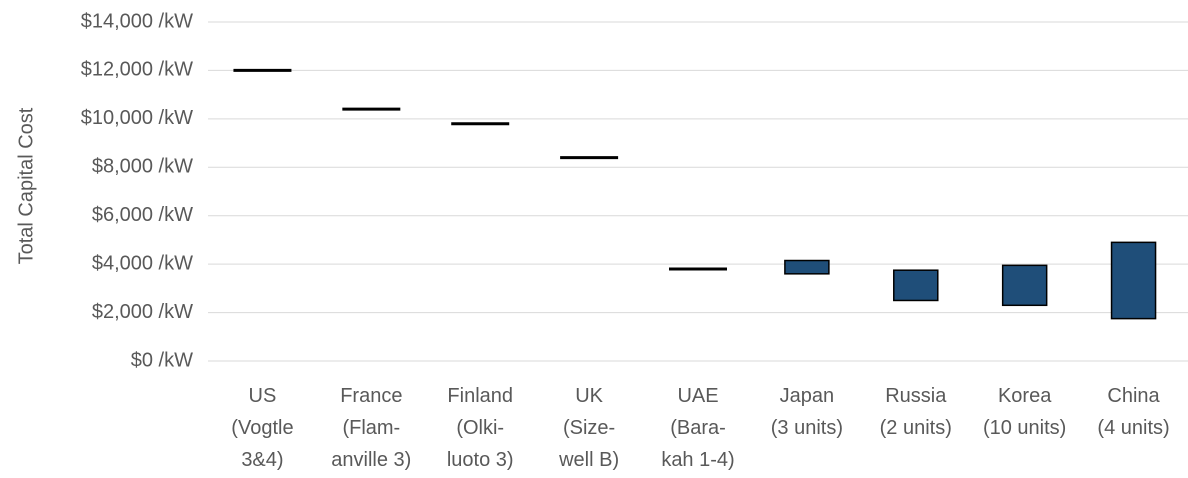  I want to click on y-tick-label: $0 /kW, so click(162, 360).